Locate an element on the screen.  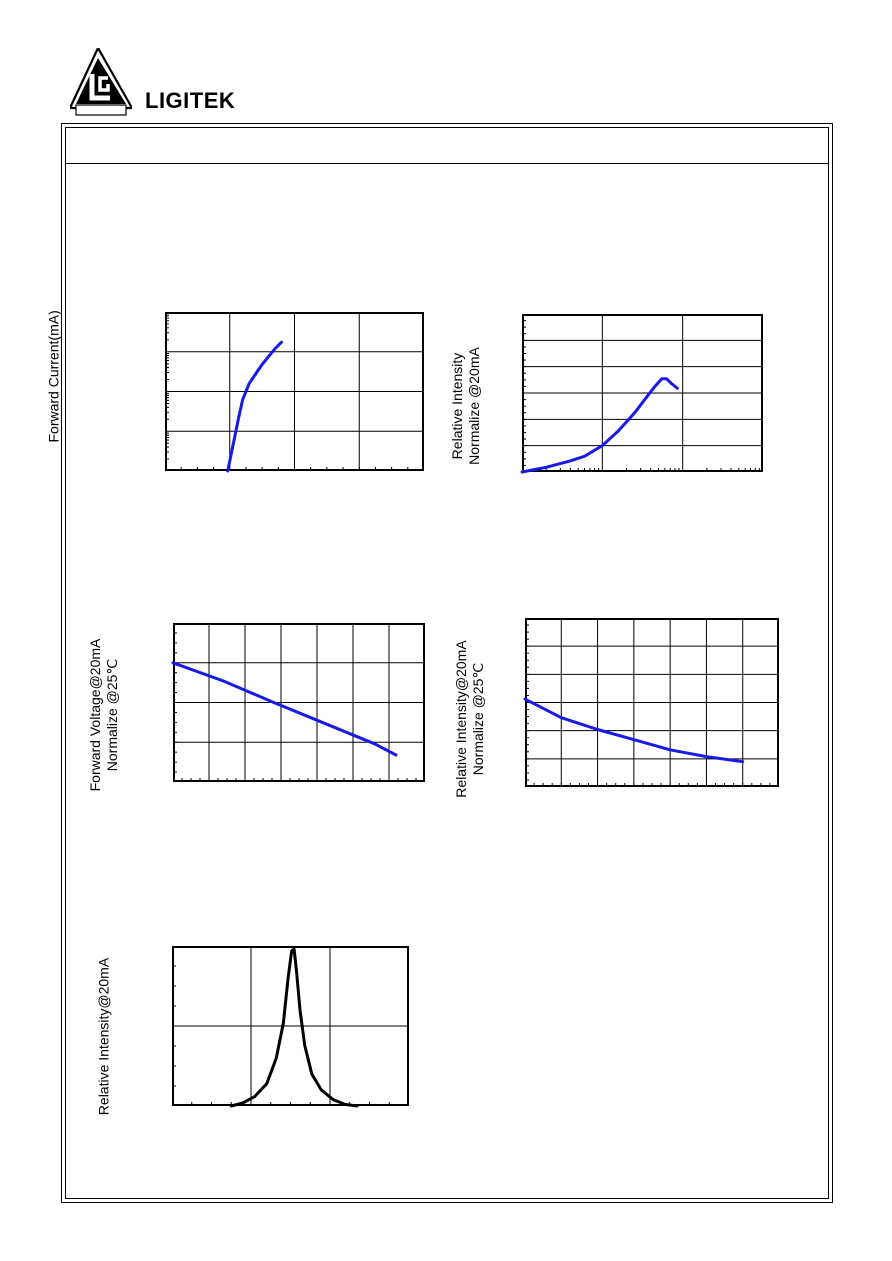
chart2-ylabel-line2: Normalize @20mA is located at coordinates (474, 406).